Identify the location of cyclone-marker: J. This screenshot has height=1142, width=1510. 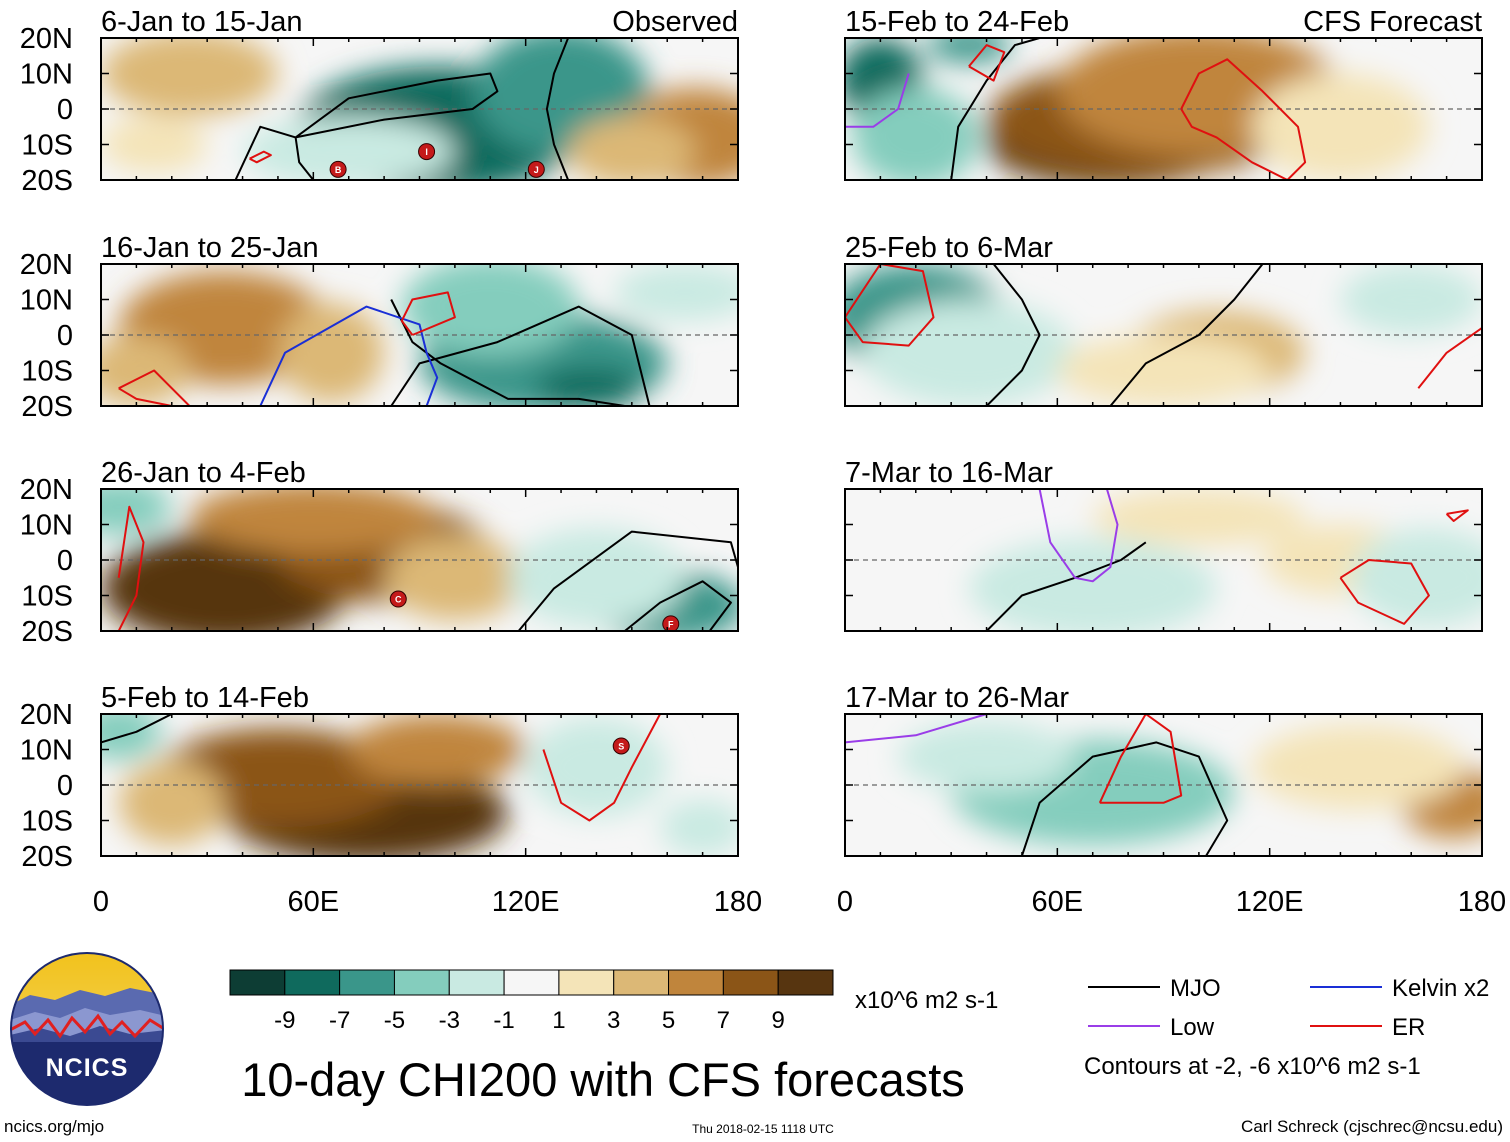
(536, 169).